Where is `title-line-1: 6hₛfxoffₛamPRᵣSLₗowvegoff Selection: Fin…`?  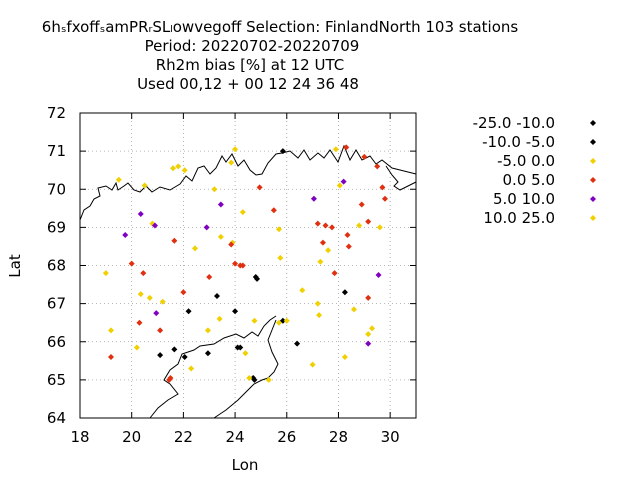 title-line-1: 6hₛfxoffₛamPRᵣSLₗowvegoff Selection: Fin… is located at coordinates (280, 27).